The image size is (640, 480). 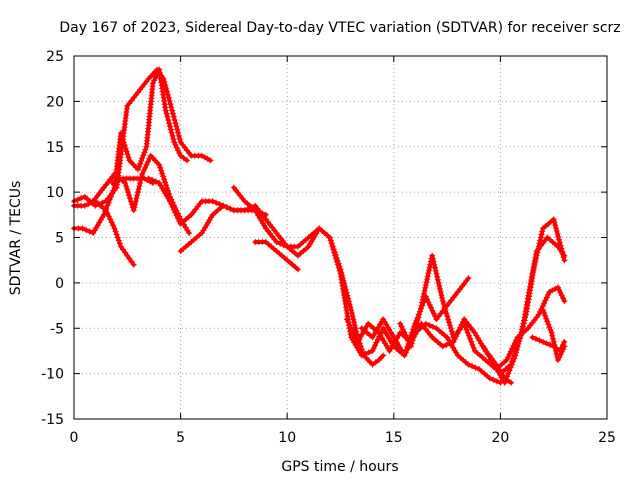 What do you see at coordinates (59, 239) in the screenshot?
I see `y-tick-label: 5` at bounding box center [59, 239].